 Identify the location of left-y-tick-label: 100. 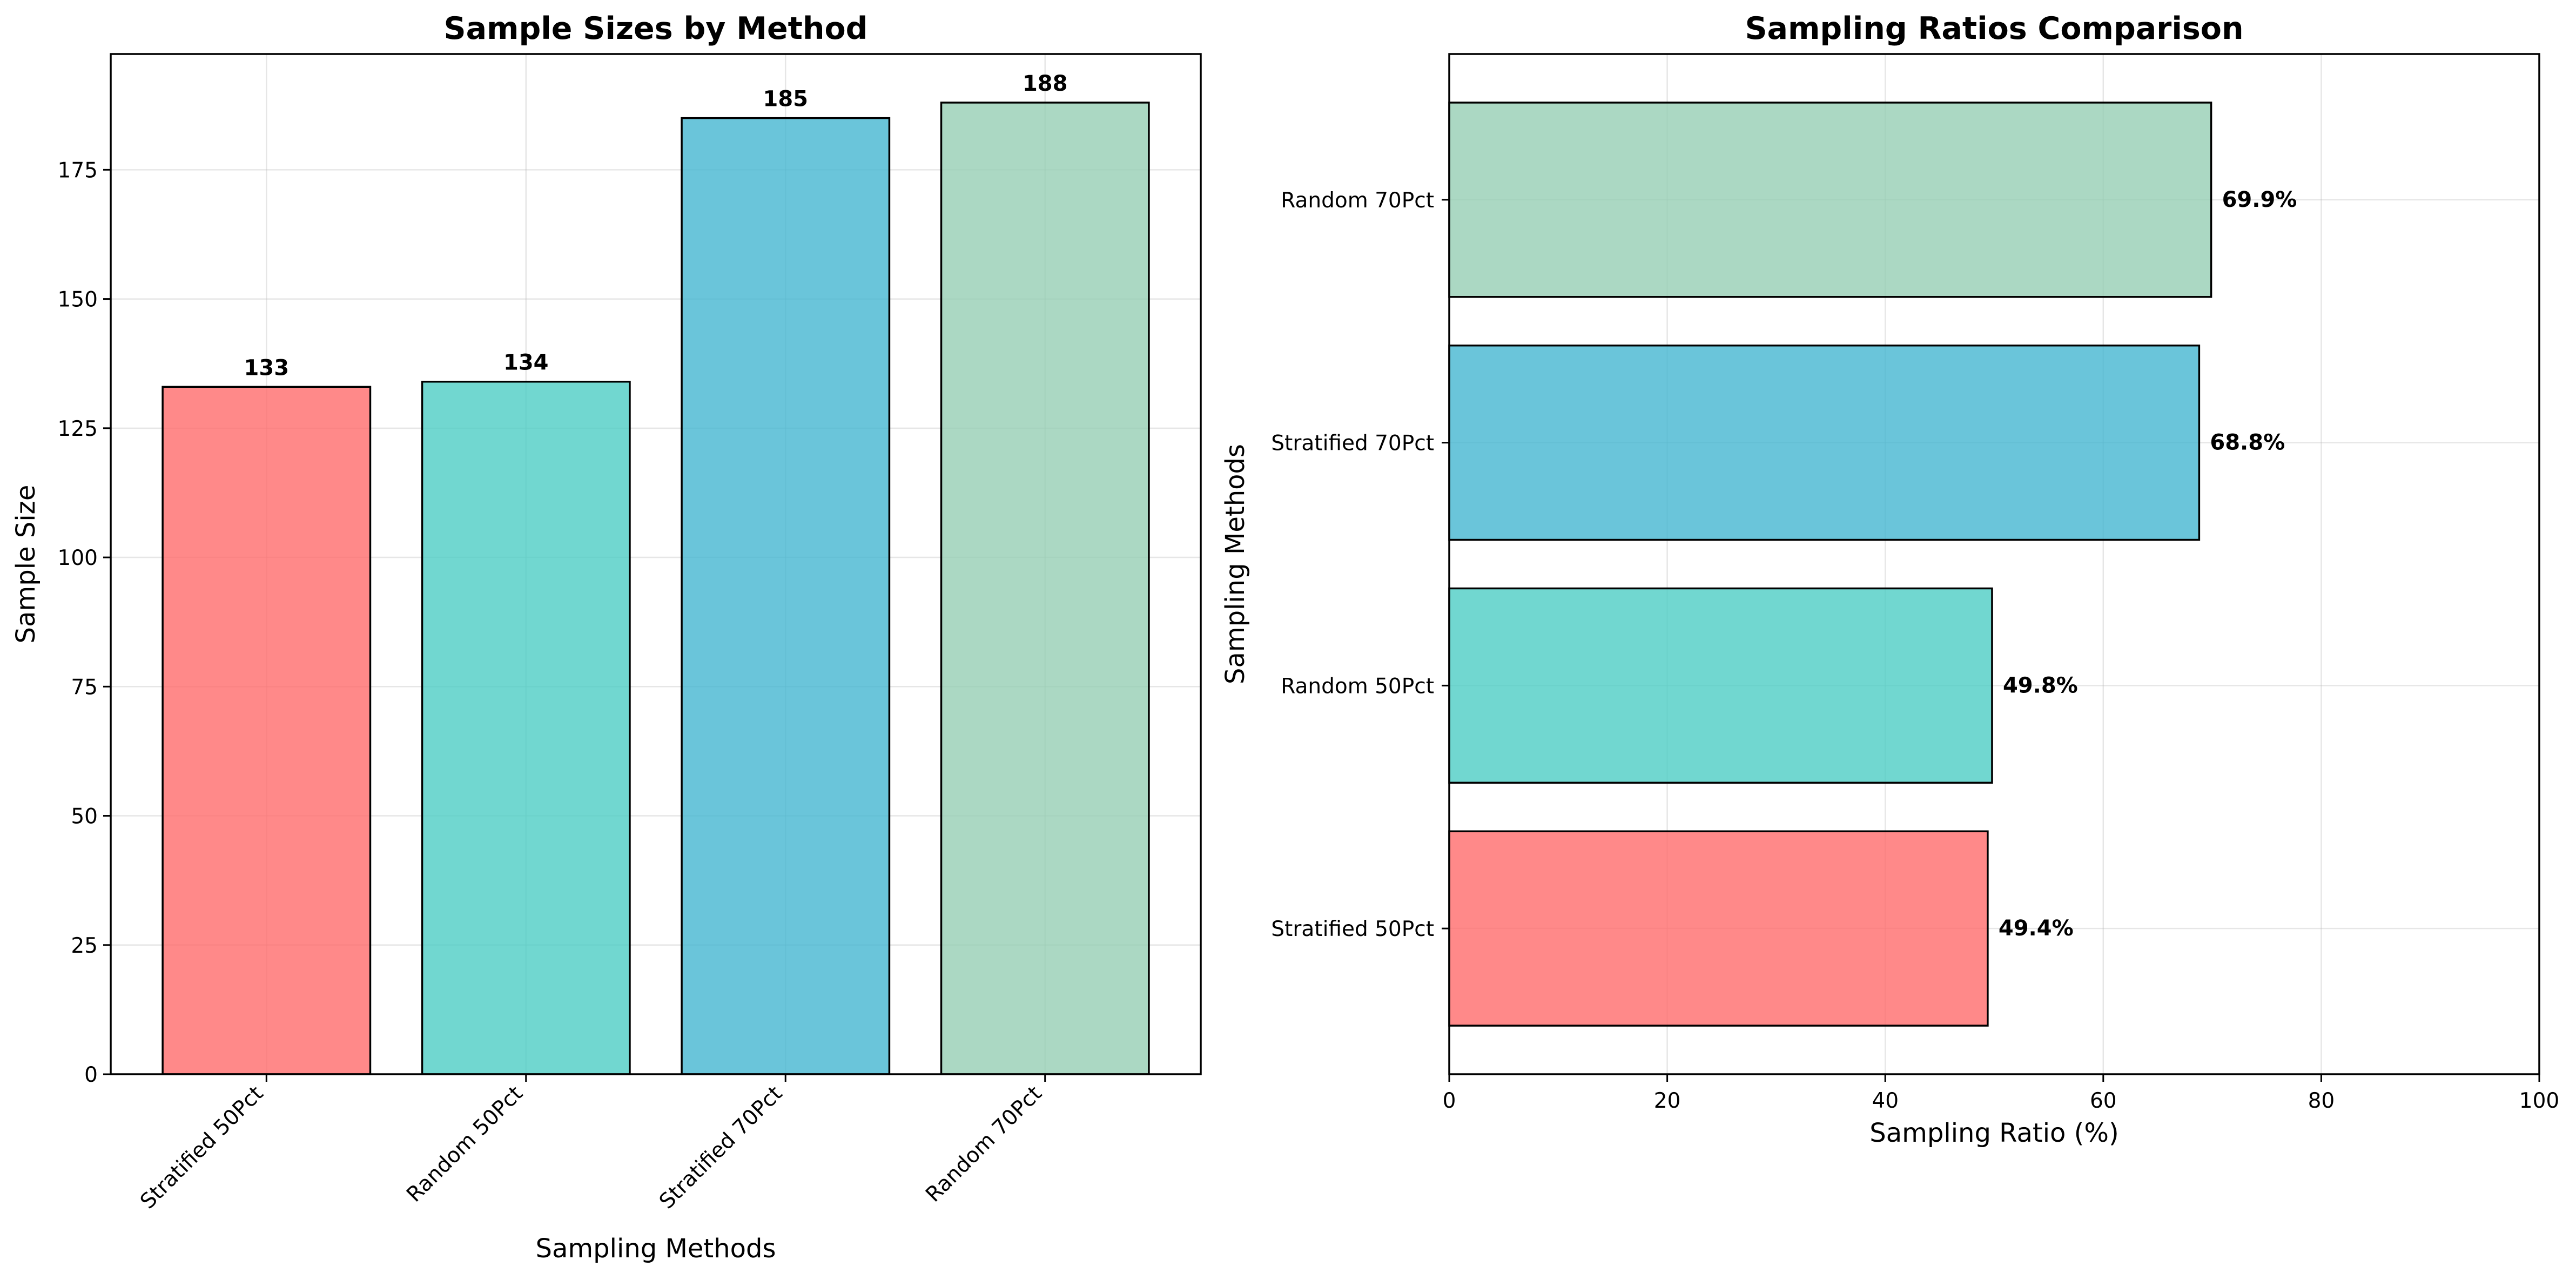
(78, 558).